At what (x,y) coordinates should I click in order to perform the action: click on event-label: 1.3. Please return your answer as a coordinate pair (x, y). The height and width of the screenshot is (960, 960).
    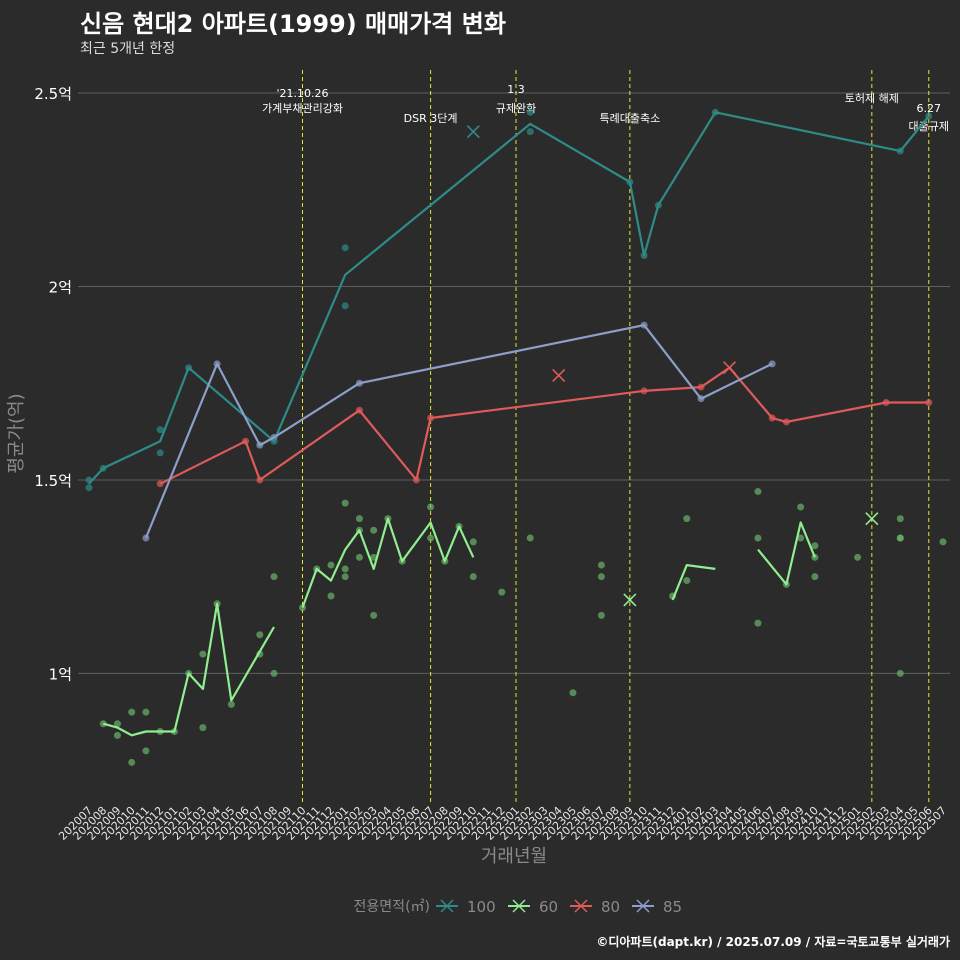
    Looking at the image, I should click on (516, 89).